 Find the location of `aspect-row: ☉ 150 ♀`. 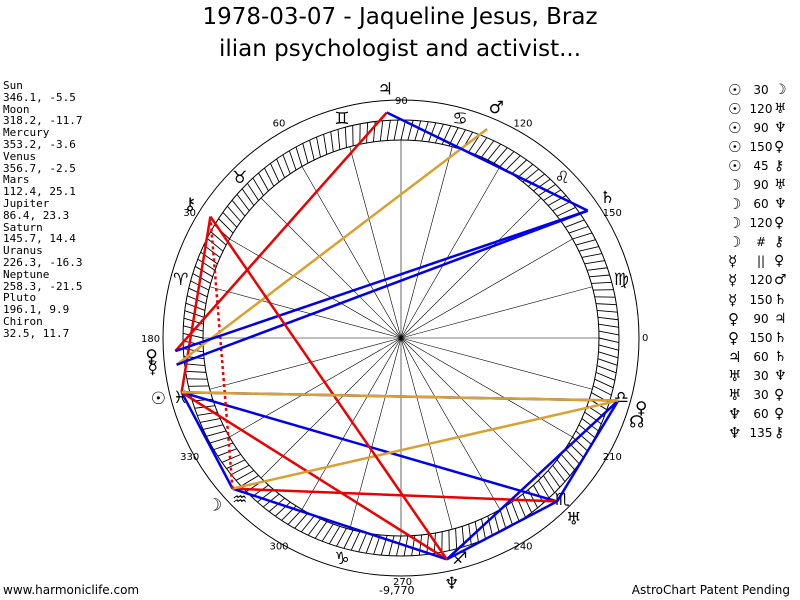

aspect-row: ☉ 150 ♀ is located at coordinates (764, 146).